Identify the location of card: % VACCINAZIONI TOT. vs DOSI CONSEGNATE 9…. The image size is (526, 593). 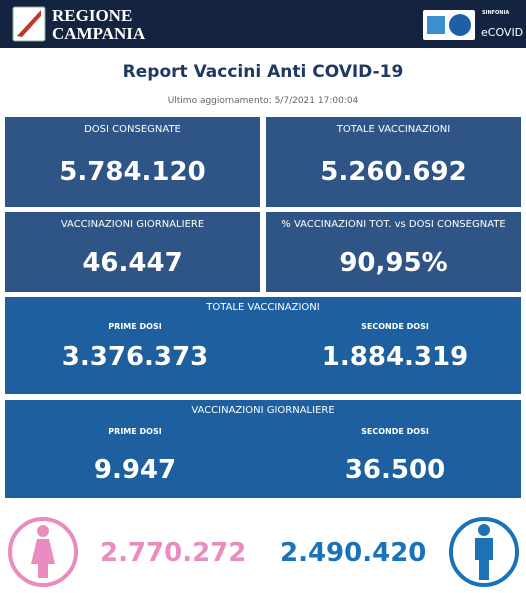
(393, 252).